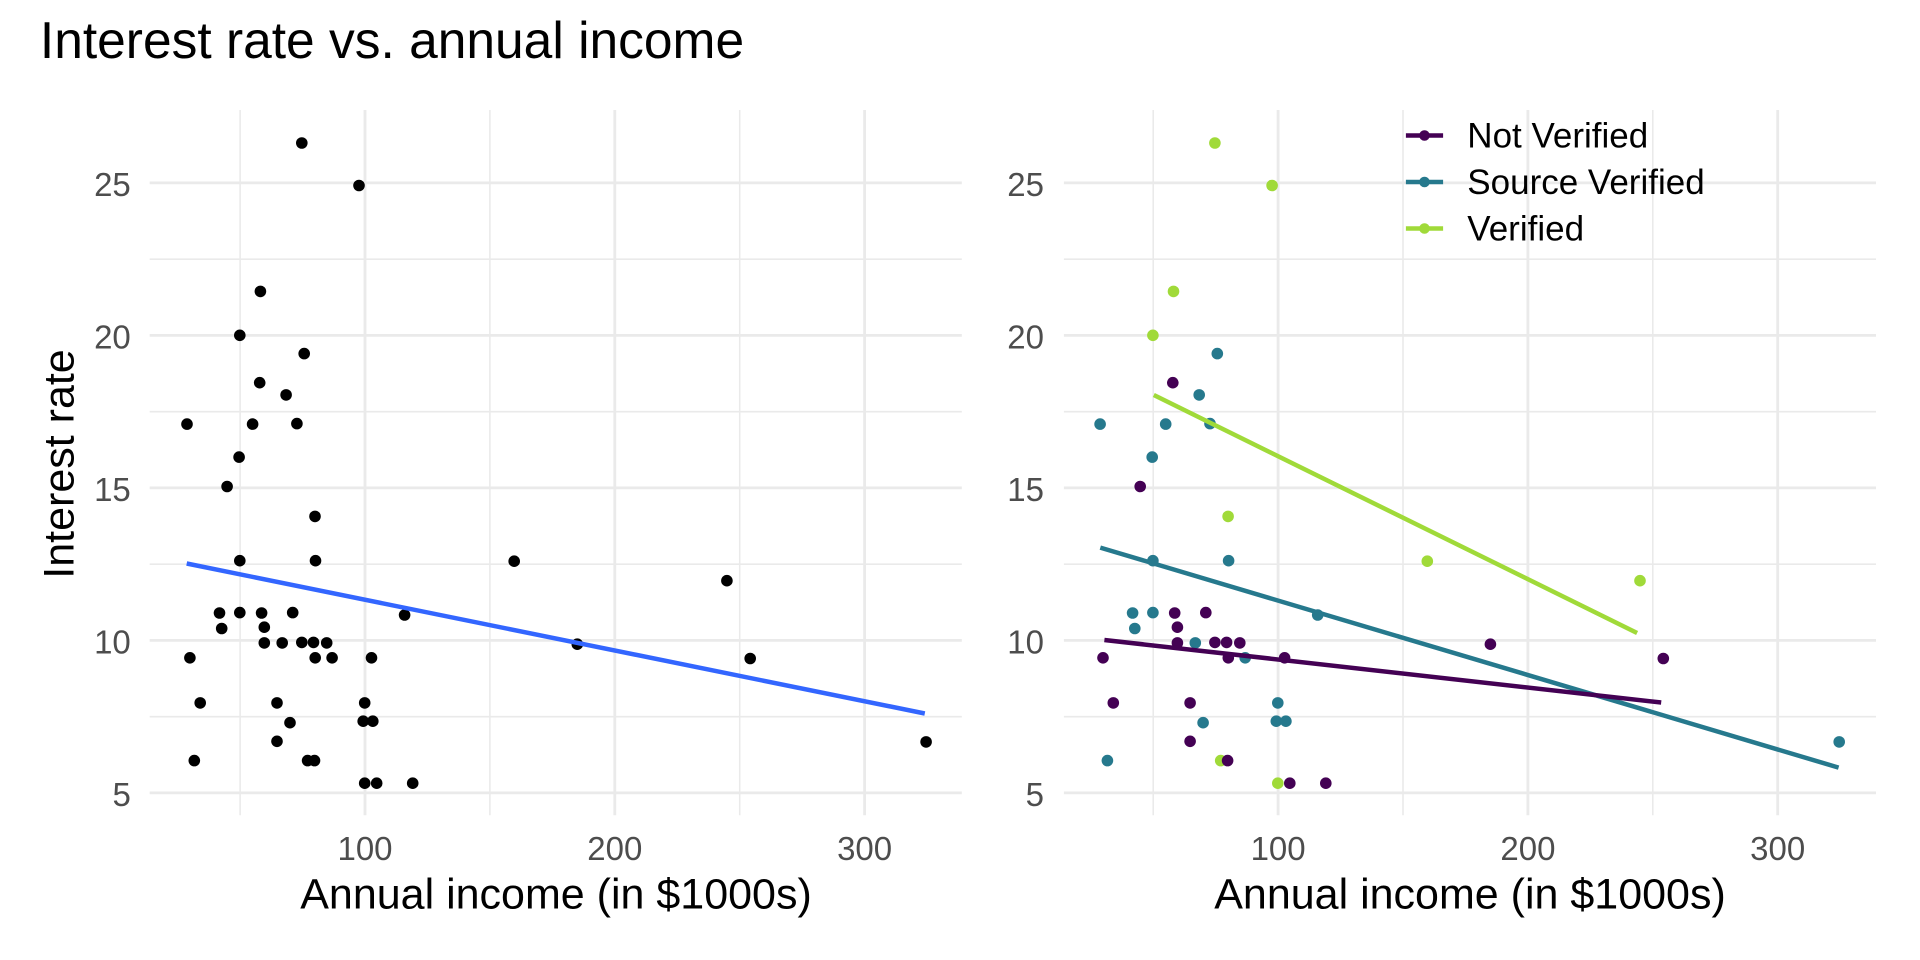 Image resolution: width=1920 pixels, height=960 pixels. What do you see at coordinates (59, 463) in the screenshot?
I see `svg-text: Interest rate` at bounding box center [59, 463].